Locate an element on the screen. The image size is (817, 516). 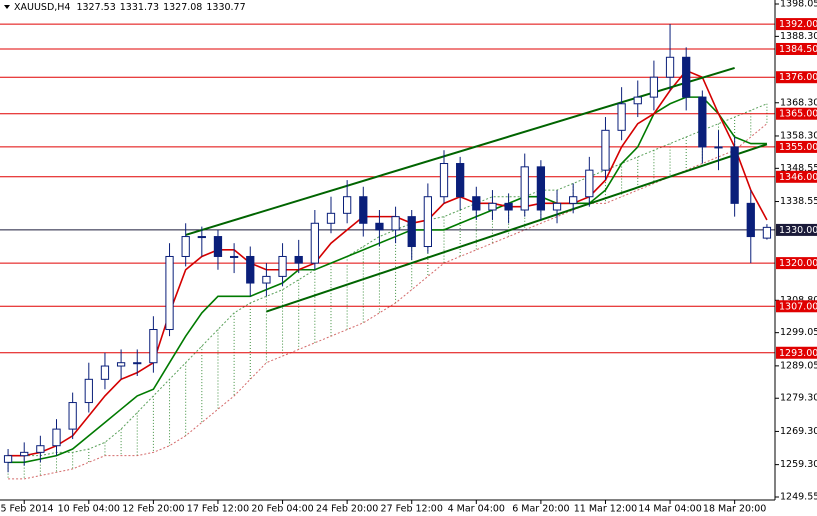
y-tick-label: 1338.55 is located at coordinates (798, 201).